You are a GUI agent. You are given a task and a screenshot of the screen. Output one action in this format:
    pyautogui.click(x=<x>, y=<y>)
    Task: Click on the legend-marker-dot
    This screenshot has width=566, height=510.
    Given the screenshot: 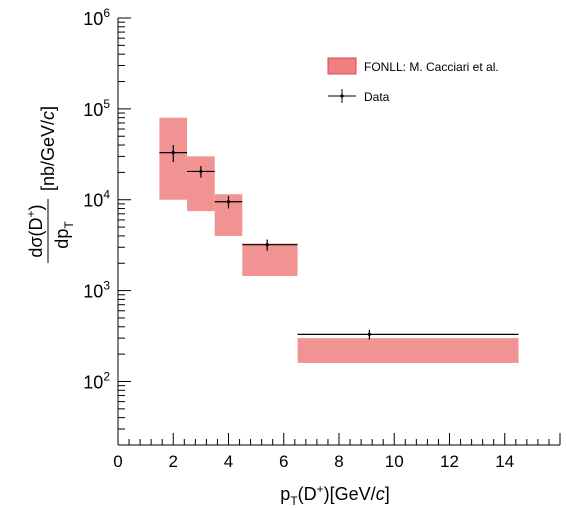 What is the action you would take?
    pyautogui.click(x=342, y=96)
    